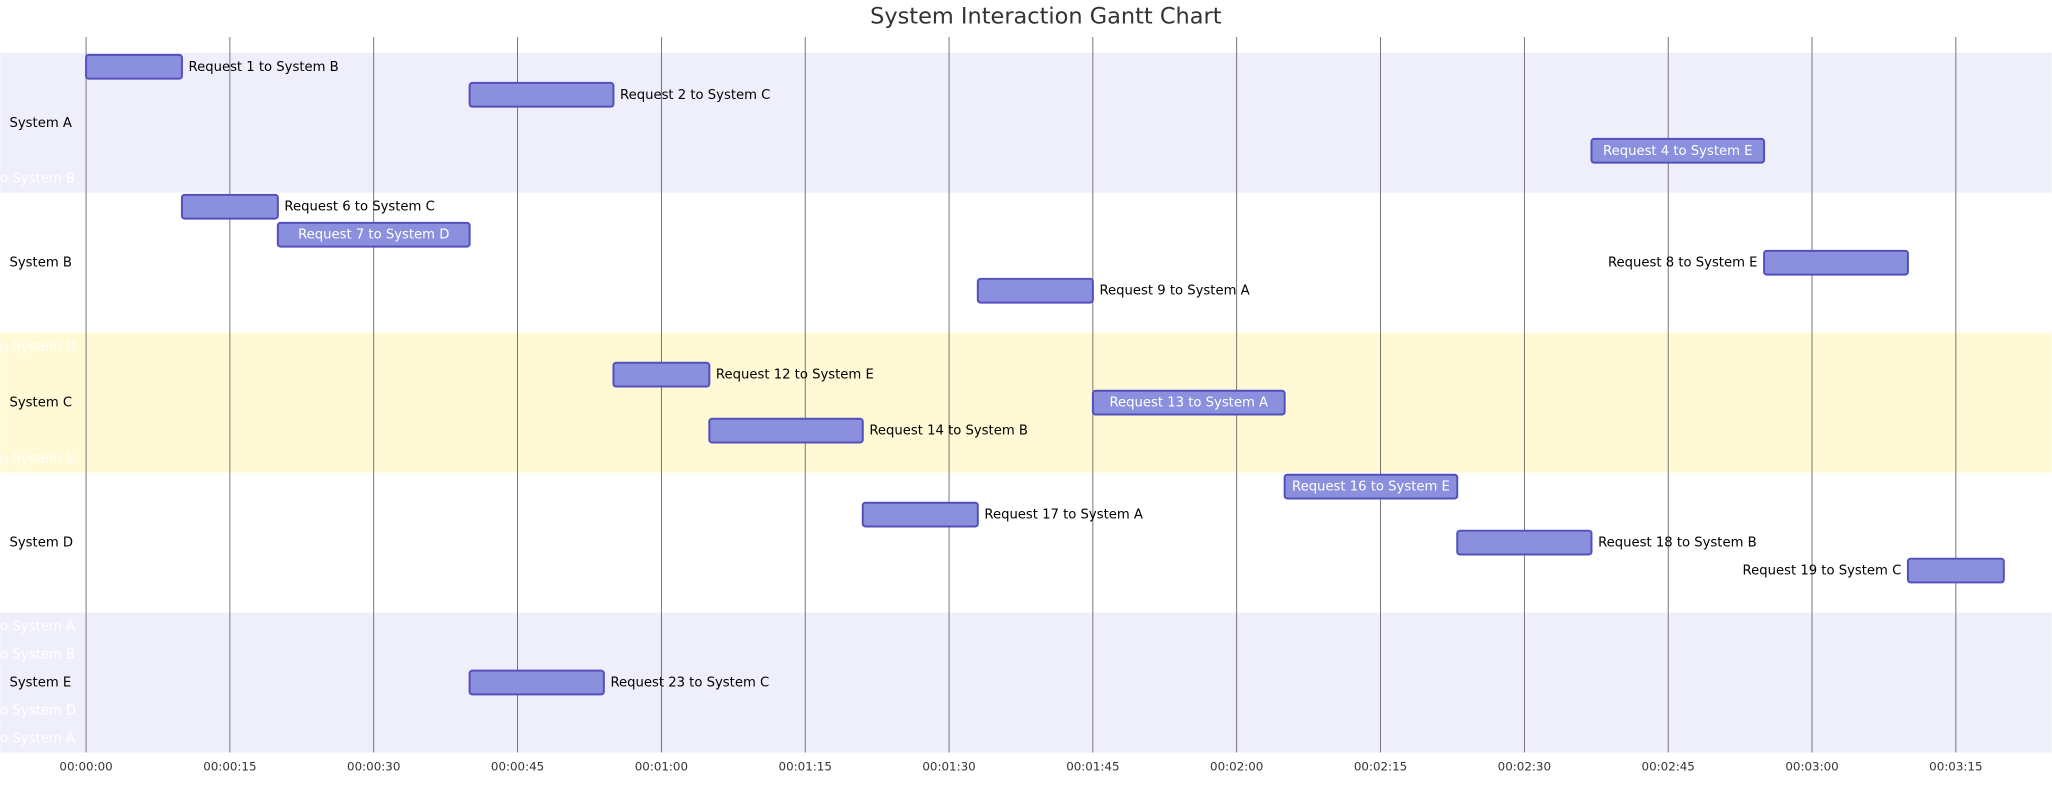 The image size is (2052, 800). I want to click on task-label: Request 7 to System D, so click(373, 235).